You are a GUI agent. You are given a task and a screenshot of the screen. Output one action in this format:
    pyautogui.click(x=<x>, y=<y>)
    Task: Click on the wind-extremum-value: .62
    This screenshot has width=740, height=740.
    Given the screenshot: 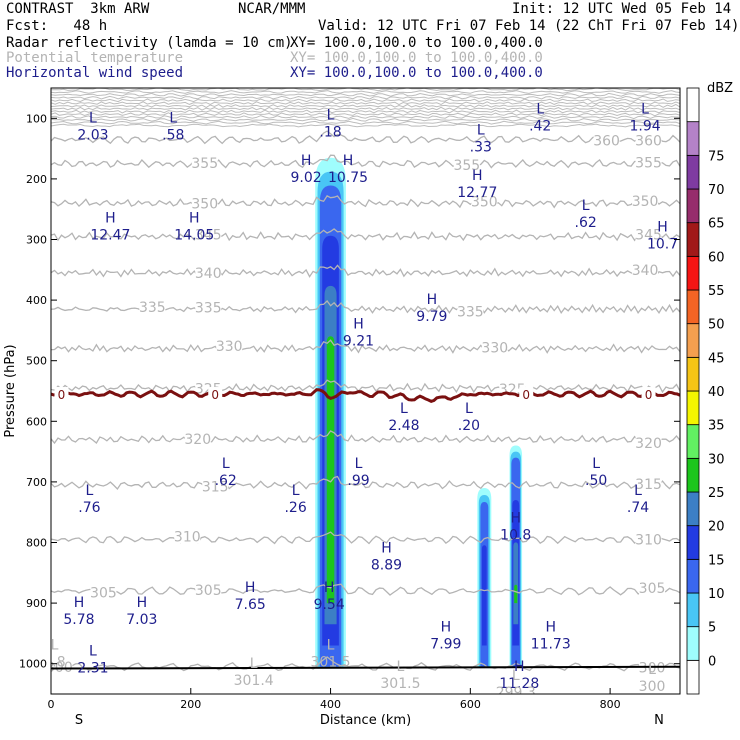 What is the action you would take?
    pyautogui.click(x=586, y=223)
    